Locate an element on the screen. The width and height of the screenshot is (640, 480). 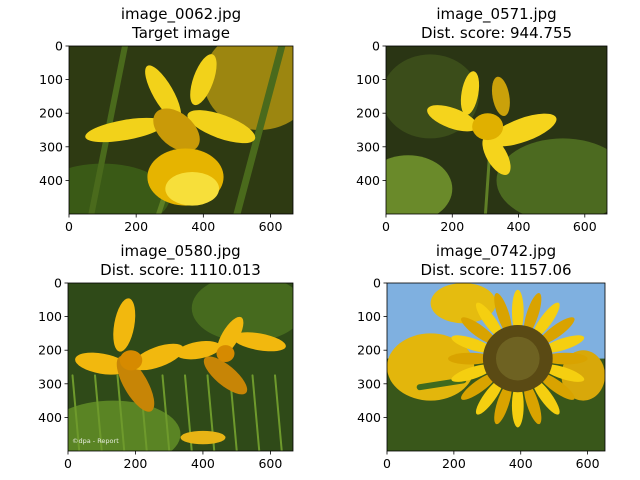
sunflower-center-inner is located at coordinates (518, 358).